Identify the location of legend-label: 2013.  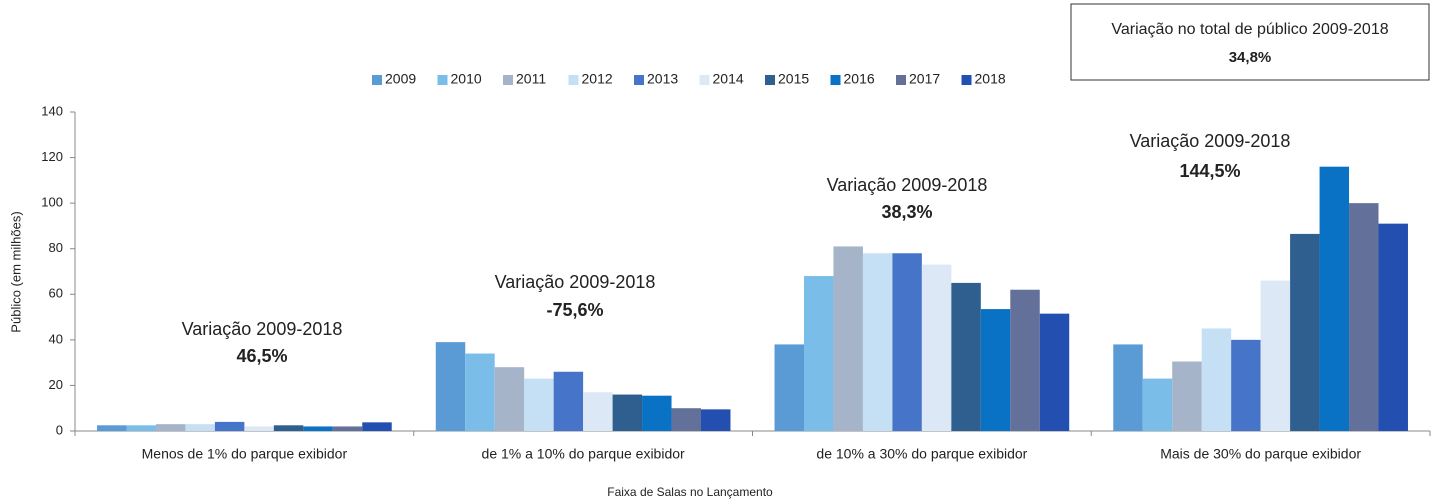
(662, 79).